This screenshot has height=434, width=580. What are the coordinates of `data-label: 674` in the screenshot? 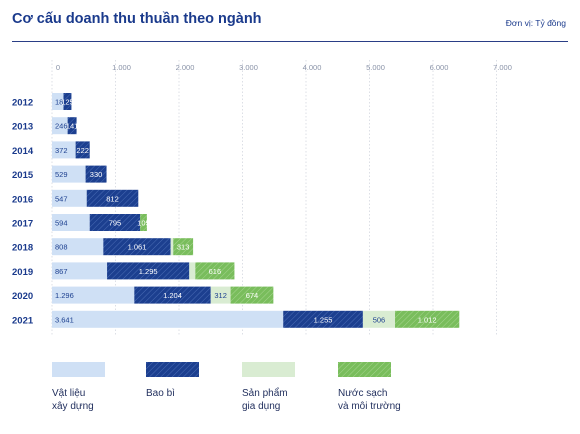 It's located at (252, 295).